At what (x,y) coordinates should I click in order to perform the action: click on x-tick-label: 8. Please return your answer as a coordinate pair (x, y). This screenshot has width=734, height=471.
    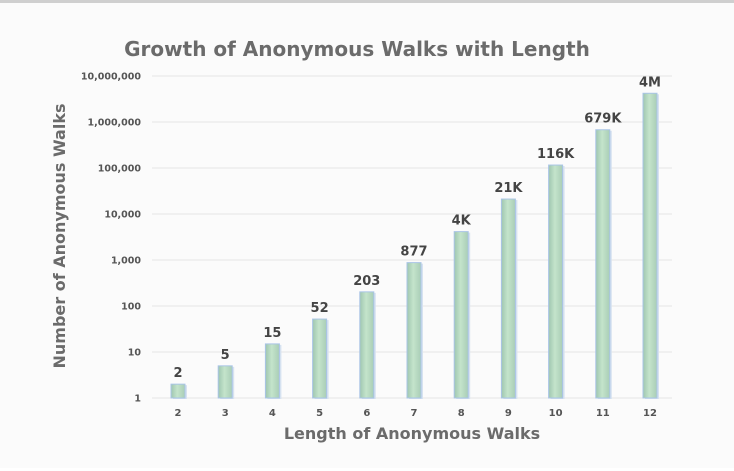
    Looking at the image, I should click on (461, 413).